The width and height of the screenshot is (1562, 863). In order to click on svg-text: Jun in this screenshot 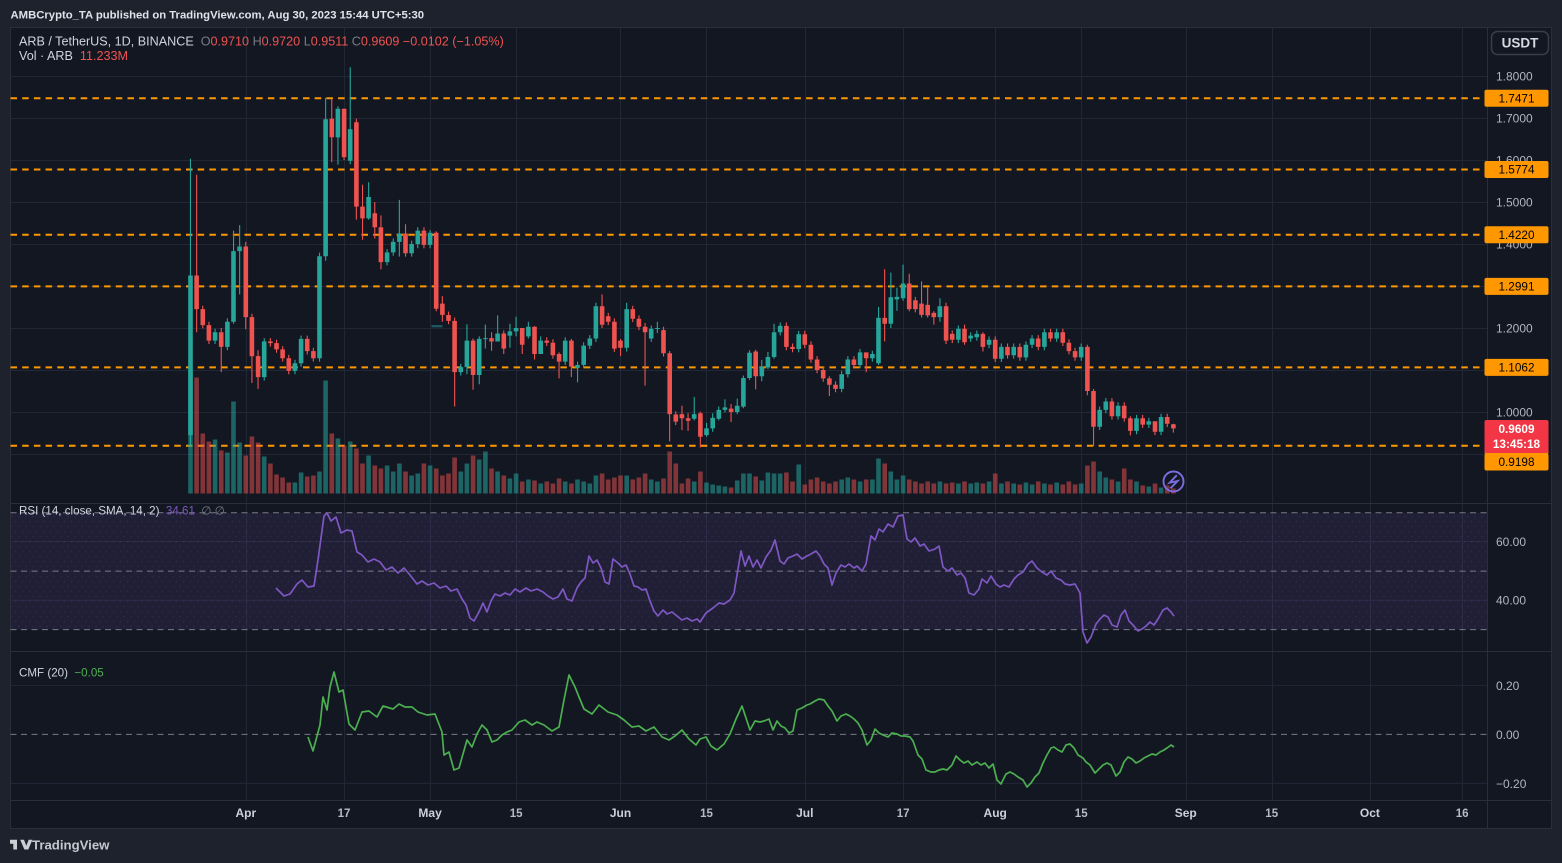, I will do `click(620, 813)`.